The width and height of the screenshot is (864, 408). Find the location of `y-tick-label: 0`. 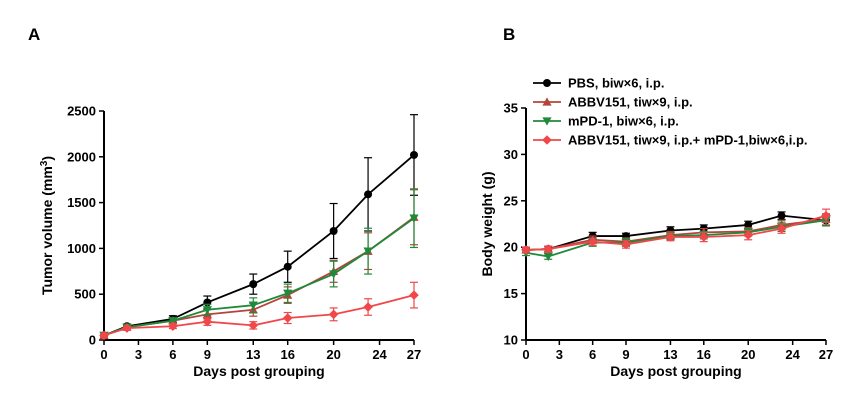

y-tick-label: 0 is located at coordinates (92, 340).